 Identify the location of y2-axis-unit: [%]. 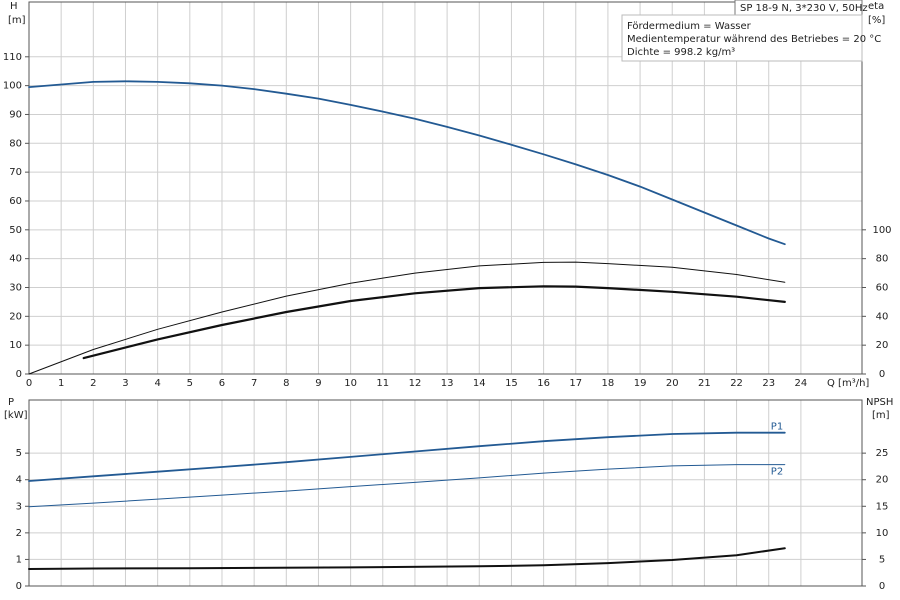
(876, 20).